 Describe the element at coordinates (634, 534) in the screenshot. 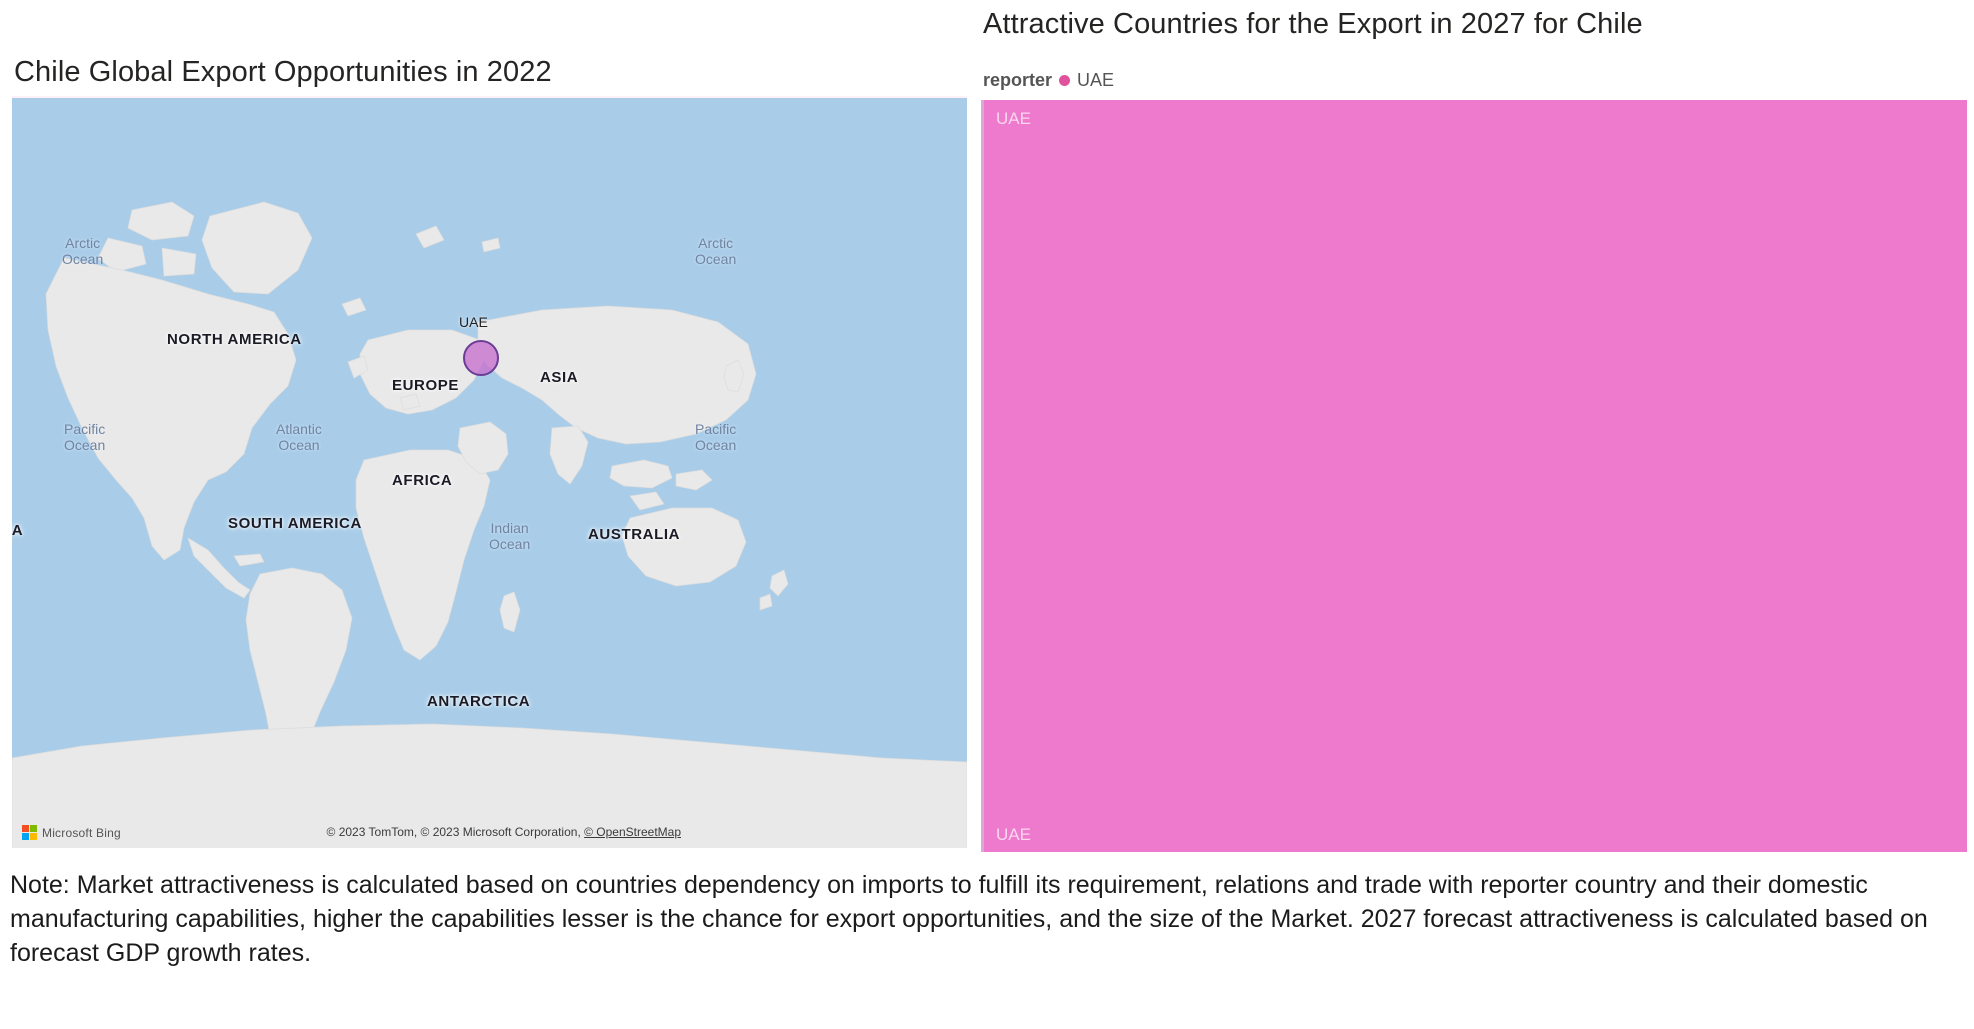

I see `continent-label-australia: AUSTRALIA` at that location.